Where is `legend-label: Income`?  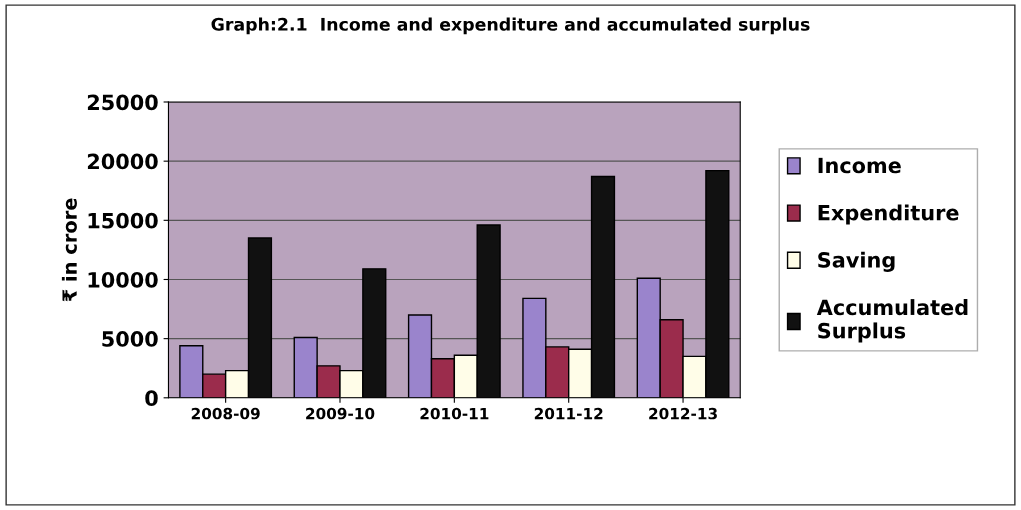 legend-label: Income is located at coordinates (859, 165).